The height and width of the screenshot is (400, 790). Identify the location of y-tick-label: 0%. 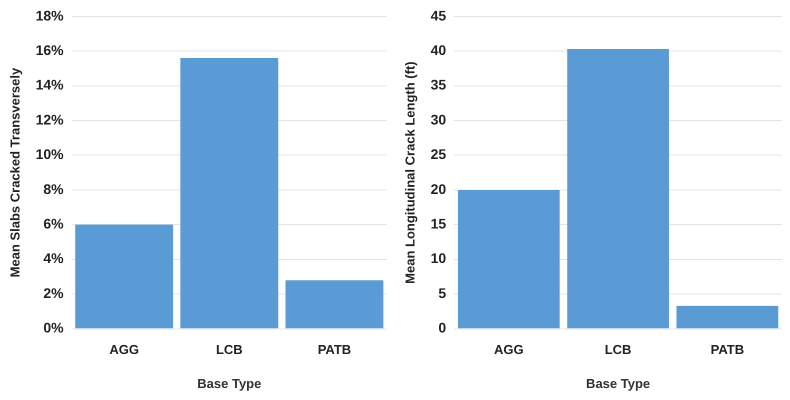
(53, 328).